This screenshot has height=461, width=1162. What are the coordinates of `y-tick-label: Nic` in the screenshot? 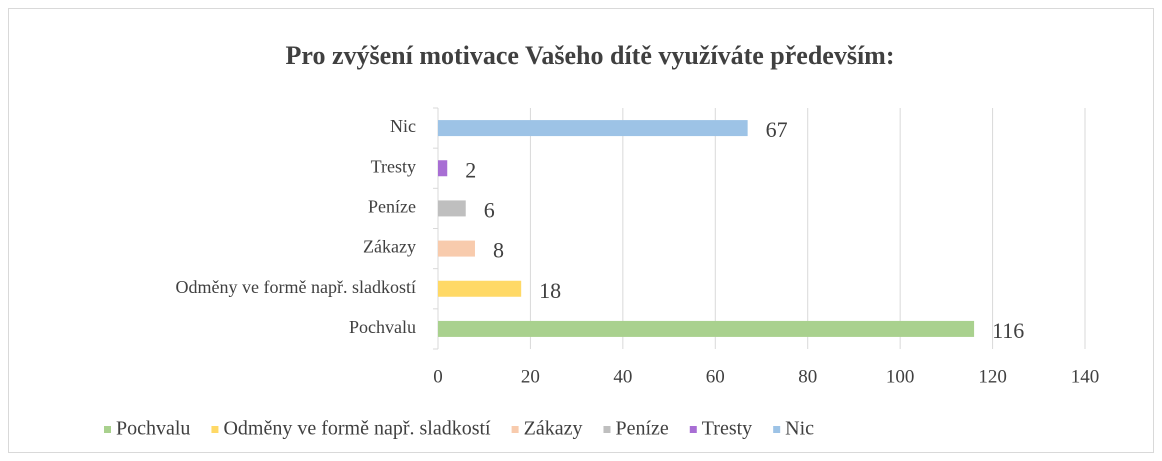 It's located at (403, 126).